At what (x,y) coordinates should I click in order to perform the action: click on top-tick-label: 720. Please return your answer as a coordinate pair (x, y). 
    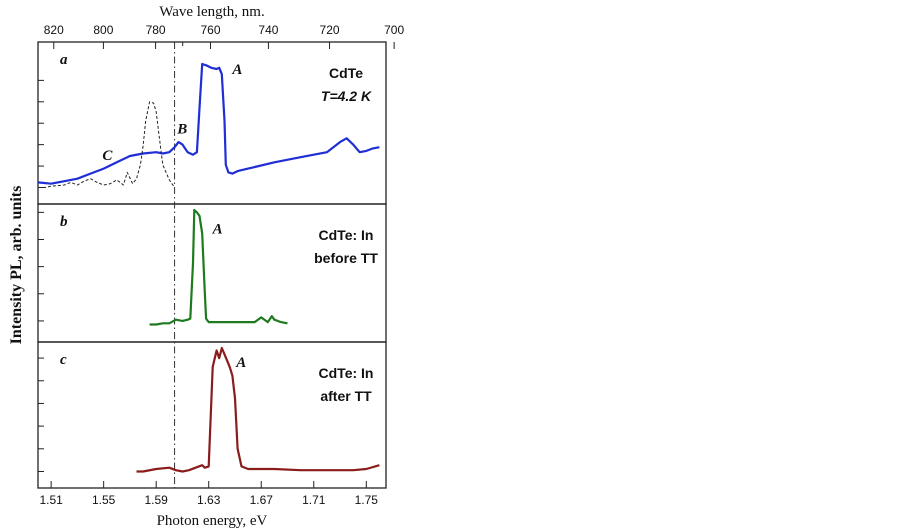
    Looking at the image, I should click on (330, 30).